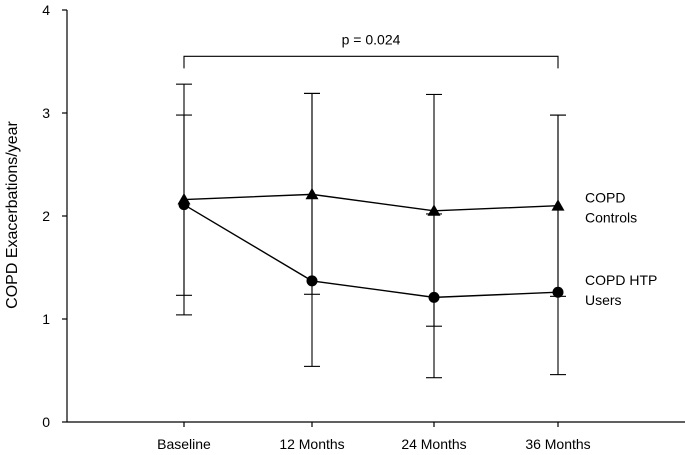 This screenshot has height=455, width=685. What do you see at coordinates (46, 113) in the screenshot?
I see `y-tick-label: 3` at bounding box center [46, 113].